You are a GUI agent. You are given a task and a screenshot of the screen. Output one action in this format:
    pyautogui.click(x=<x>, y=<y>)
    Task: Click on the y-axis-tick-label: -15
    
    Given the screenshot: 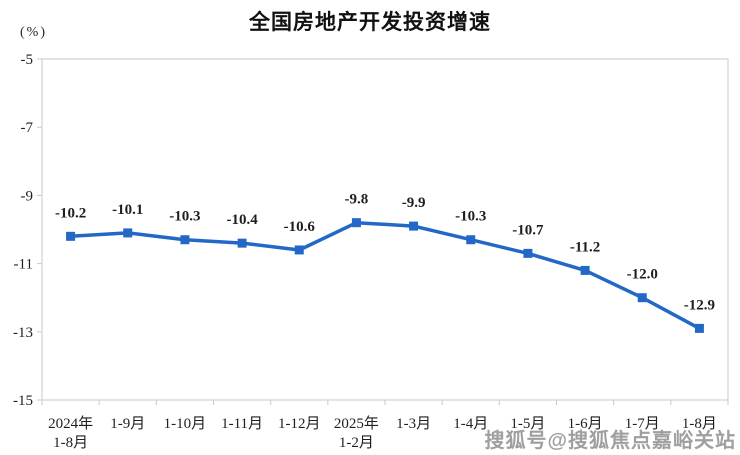 What is the action you would take?
    pyautogui.click(x=23, y=401)
    